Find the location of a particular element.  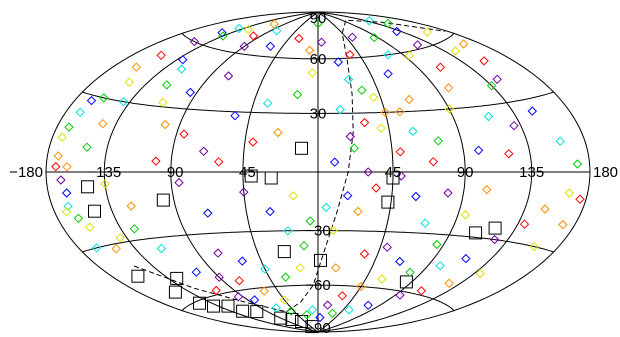

lat-tick-label: −90 is located at coordinates (317, 328).